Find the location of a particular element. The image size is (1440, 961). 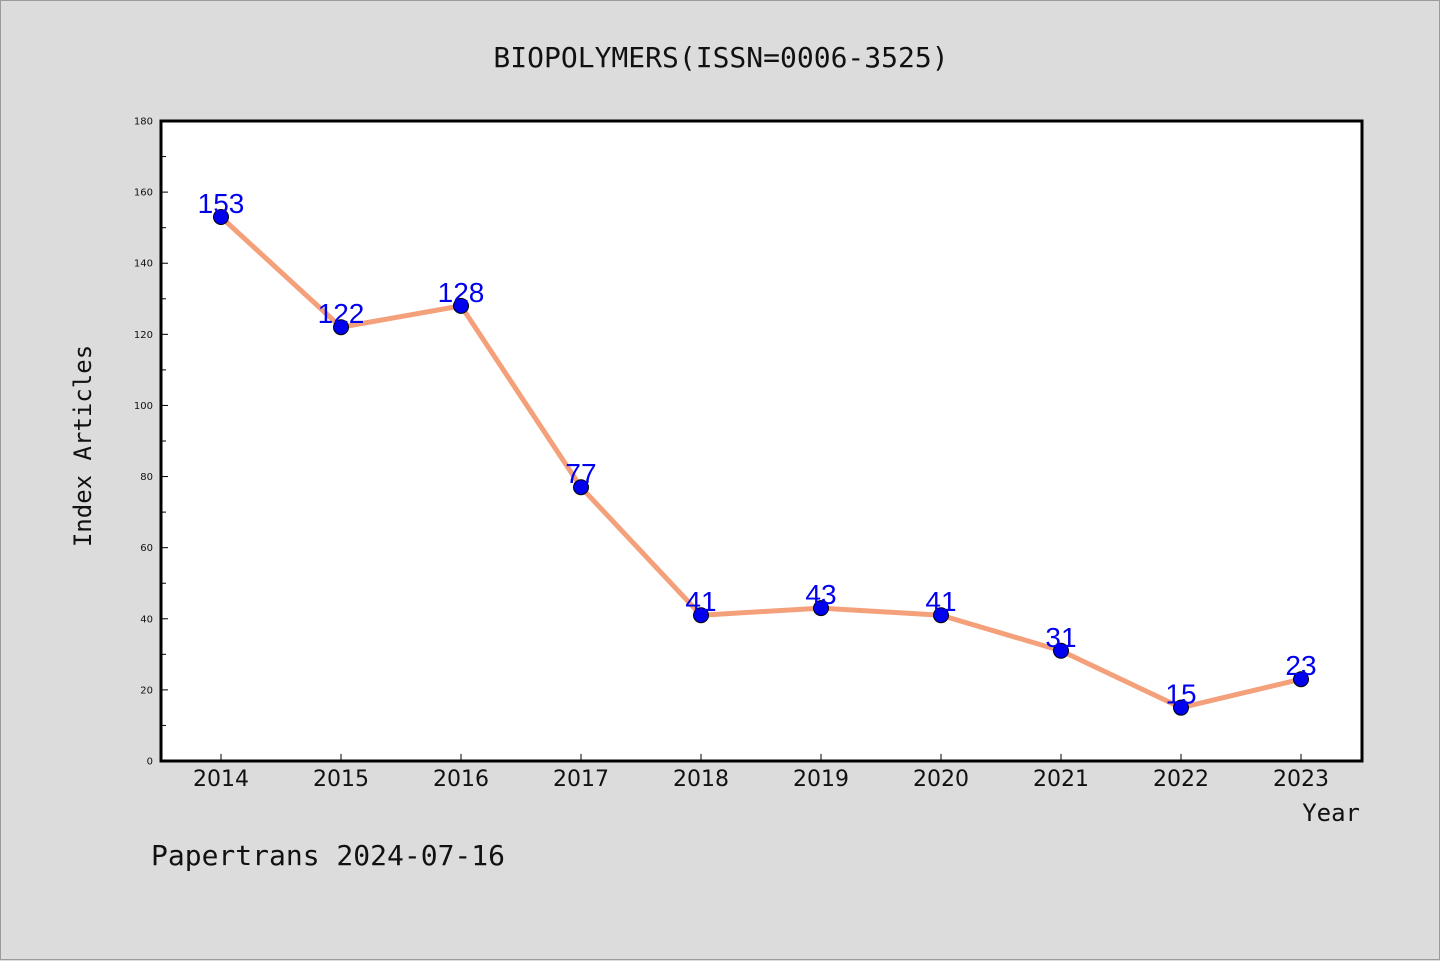

data-label: 77 is located at coordinates (580, 473).